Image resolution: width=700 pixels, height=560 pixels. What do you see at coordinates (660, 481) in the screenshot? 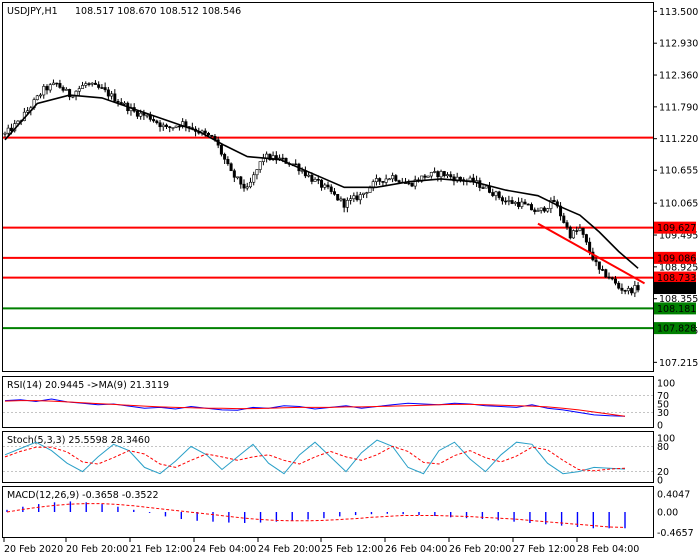
I see `stoch-tick-label: 0` at bounding box center [660, 481].